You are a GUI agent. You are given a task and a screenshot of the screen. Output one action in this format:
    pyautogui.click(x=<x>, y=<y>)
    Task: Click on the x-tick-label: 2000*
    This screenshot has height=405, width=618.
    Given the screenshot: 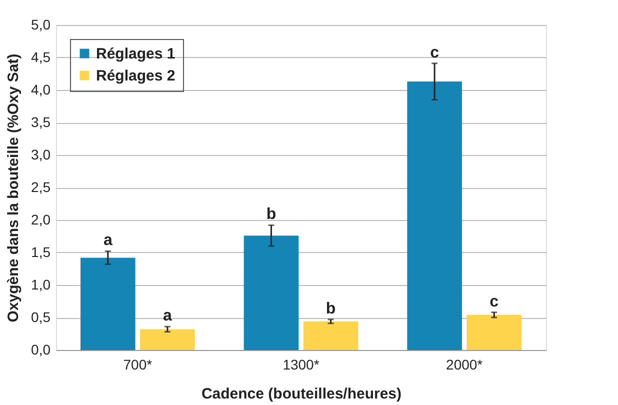 What is the action you would take?
    pyautogui.click(x=465, y=364)
    